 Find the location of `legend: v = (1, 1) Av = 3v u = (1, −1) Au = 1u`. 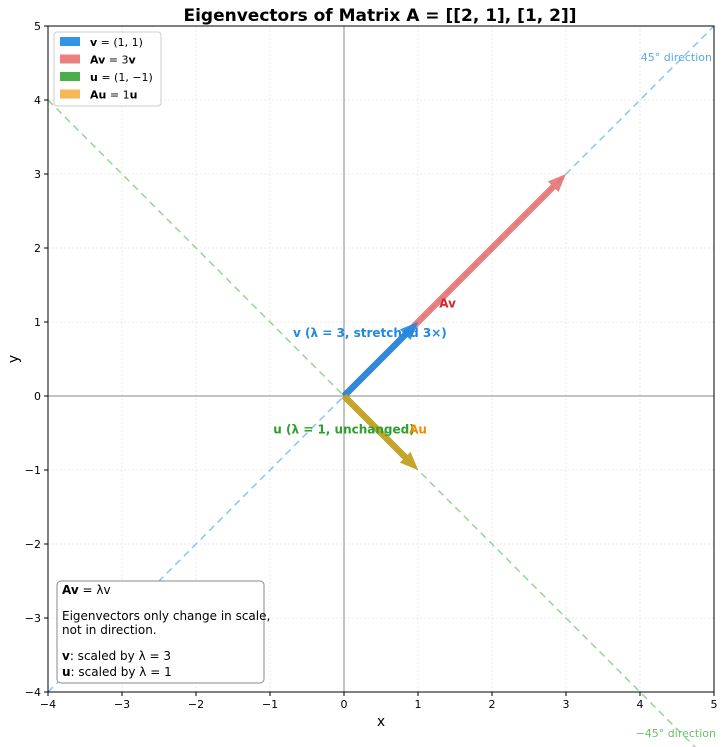

legend: v = (1, 1) Av = 3v u = (1, −1) Au = 1u is located at coordinates (107, 69).